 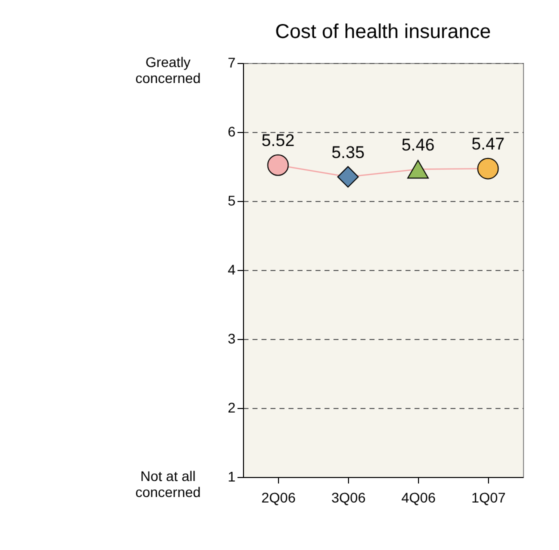 What do you see at coordinates (232, 338) in the screenshot?
I see `y-tick-label: 3` at bounding box center [232, 338].